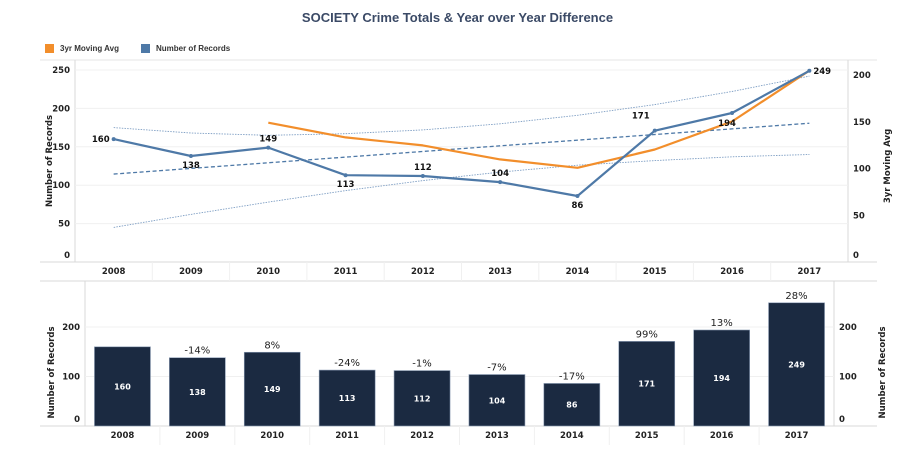 The height and width of the screenshot is (463, 915). I want to click on records-data-label: 138, so click(191, 166).